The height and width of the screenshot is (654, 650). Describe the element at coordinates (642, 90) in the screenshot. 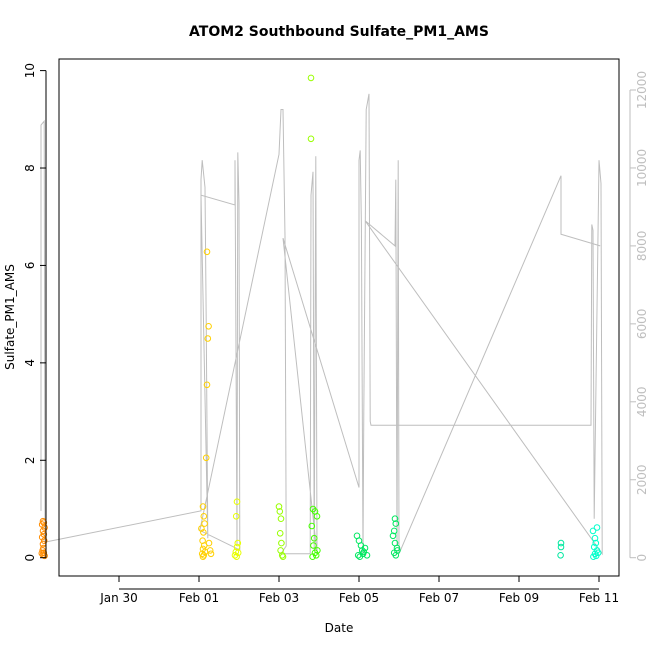

I see `y2-tick-label: 12000` at that location.